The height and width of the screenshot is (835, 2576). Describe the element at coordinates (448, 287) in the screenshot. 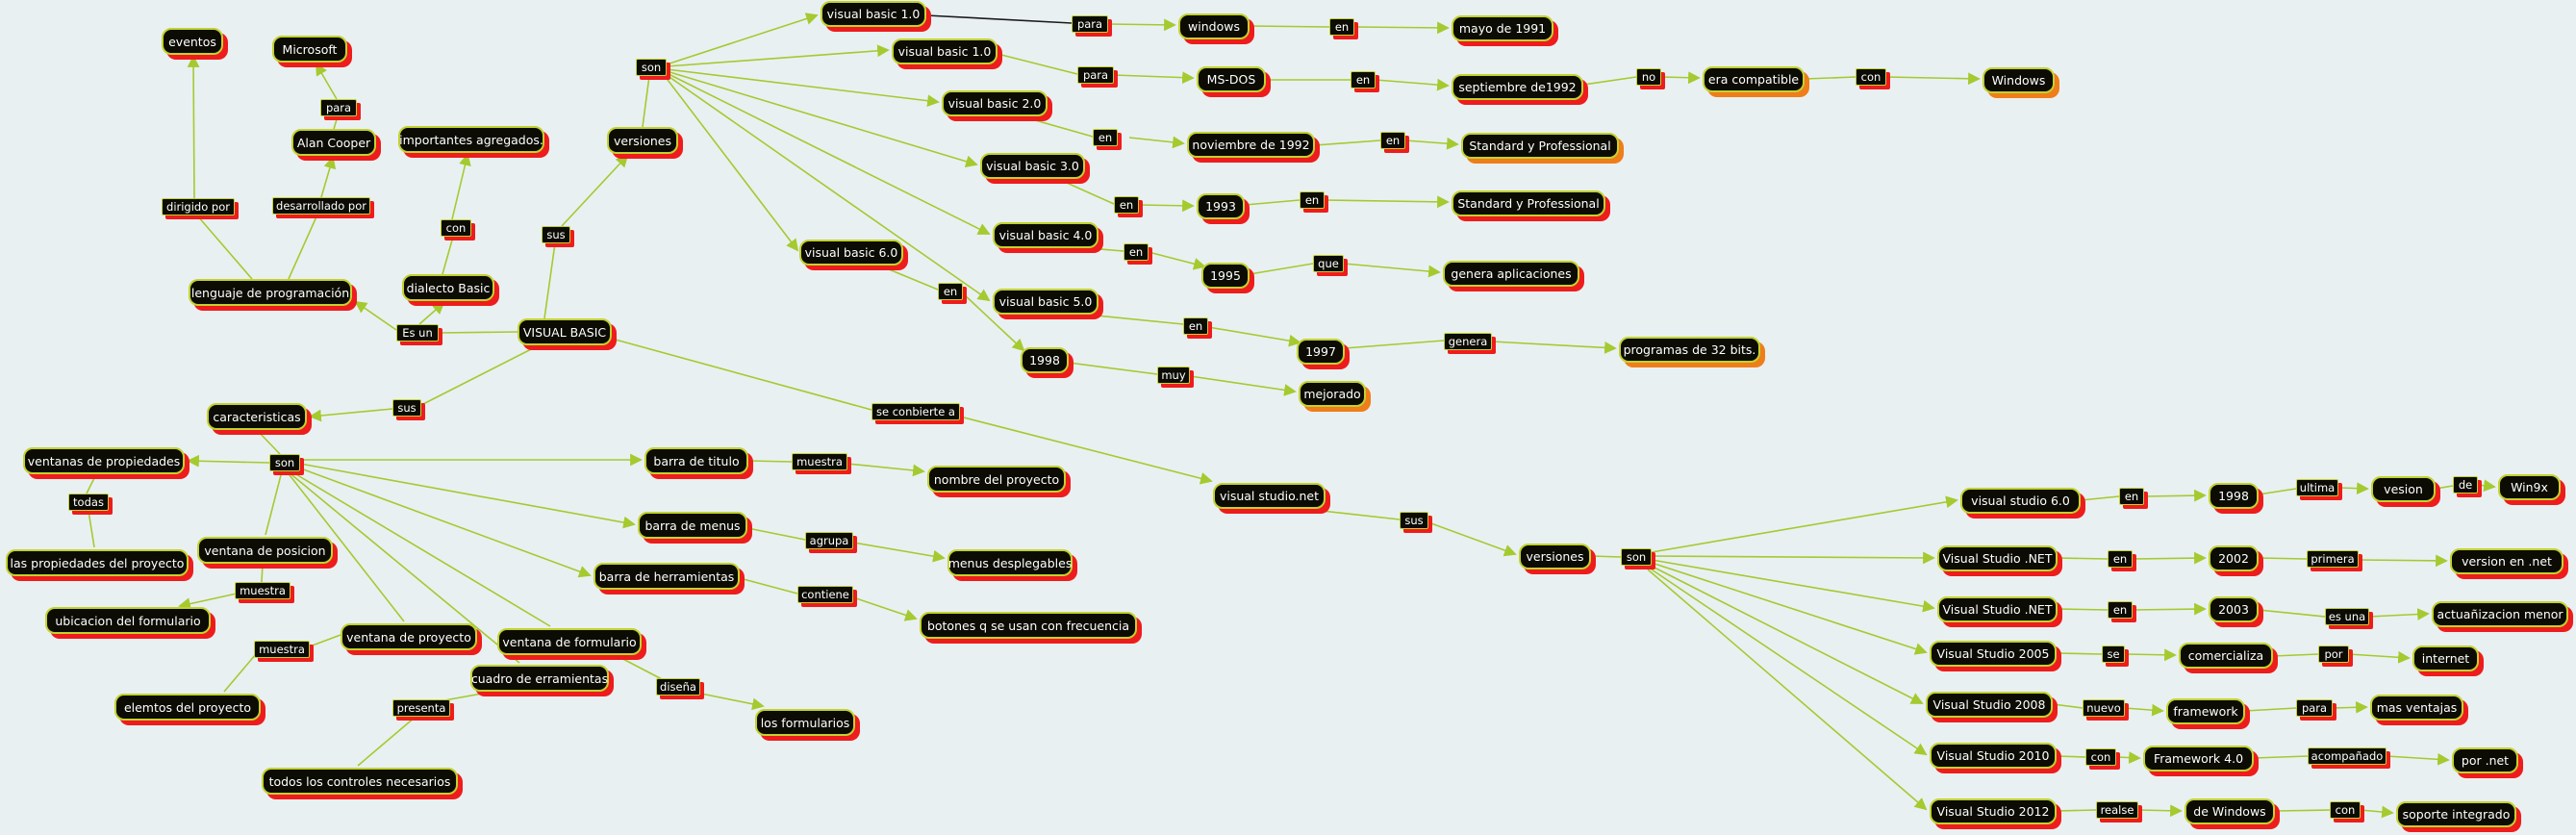

I see `concept-dialecto-basic: dialecto Basic` at that location.